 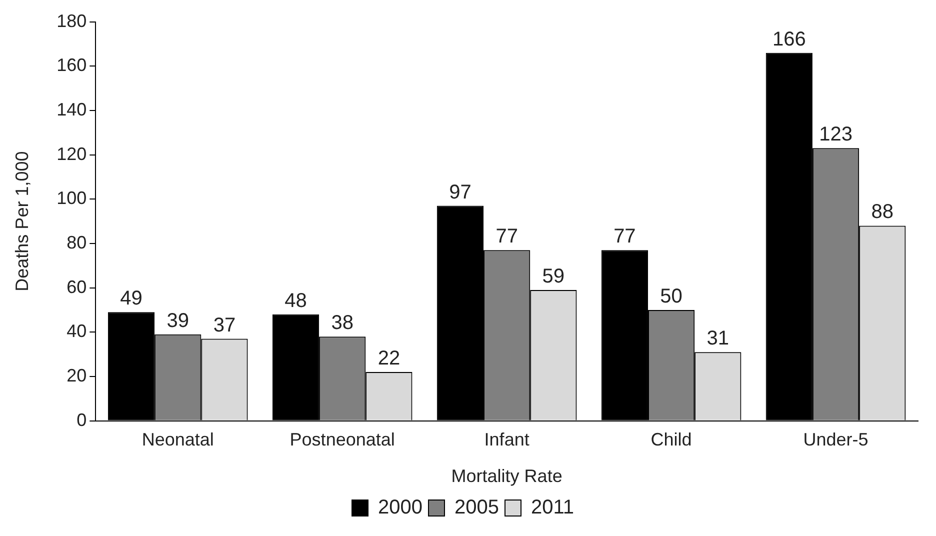 I want to click on y-tick-label: 80, so click(x=76, y=242).